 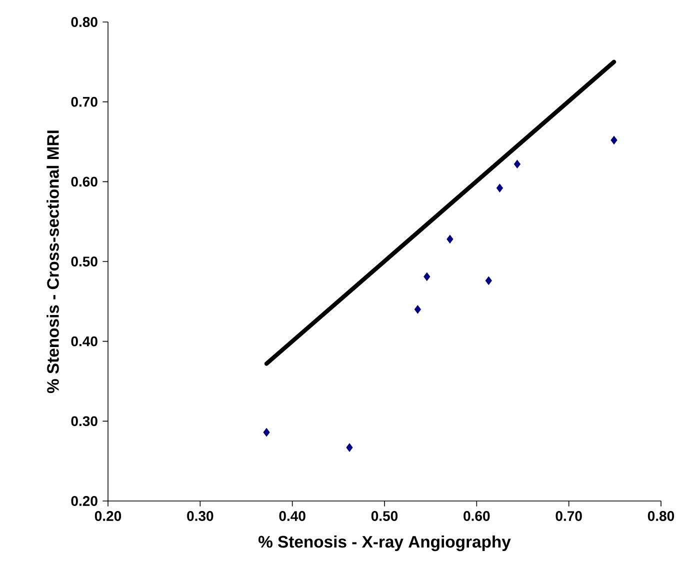 I want to click on y-tick-label: 0.50, so click(x=84, y=261).